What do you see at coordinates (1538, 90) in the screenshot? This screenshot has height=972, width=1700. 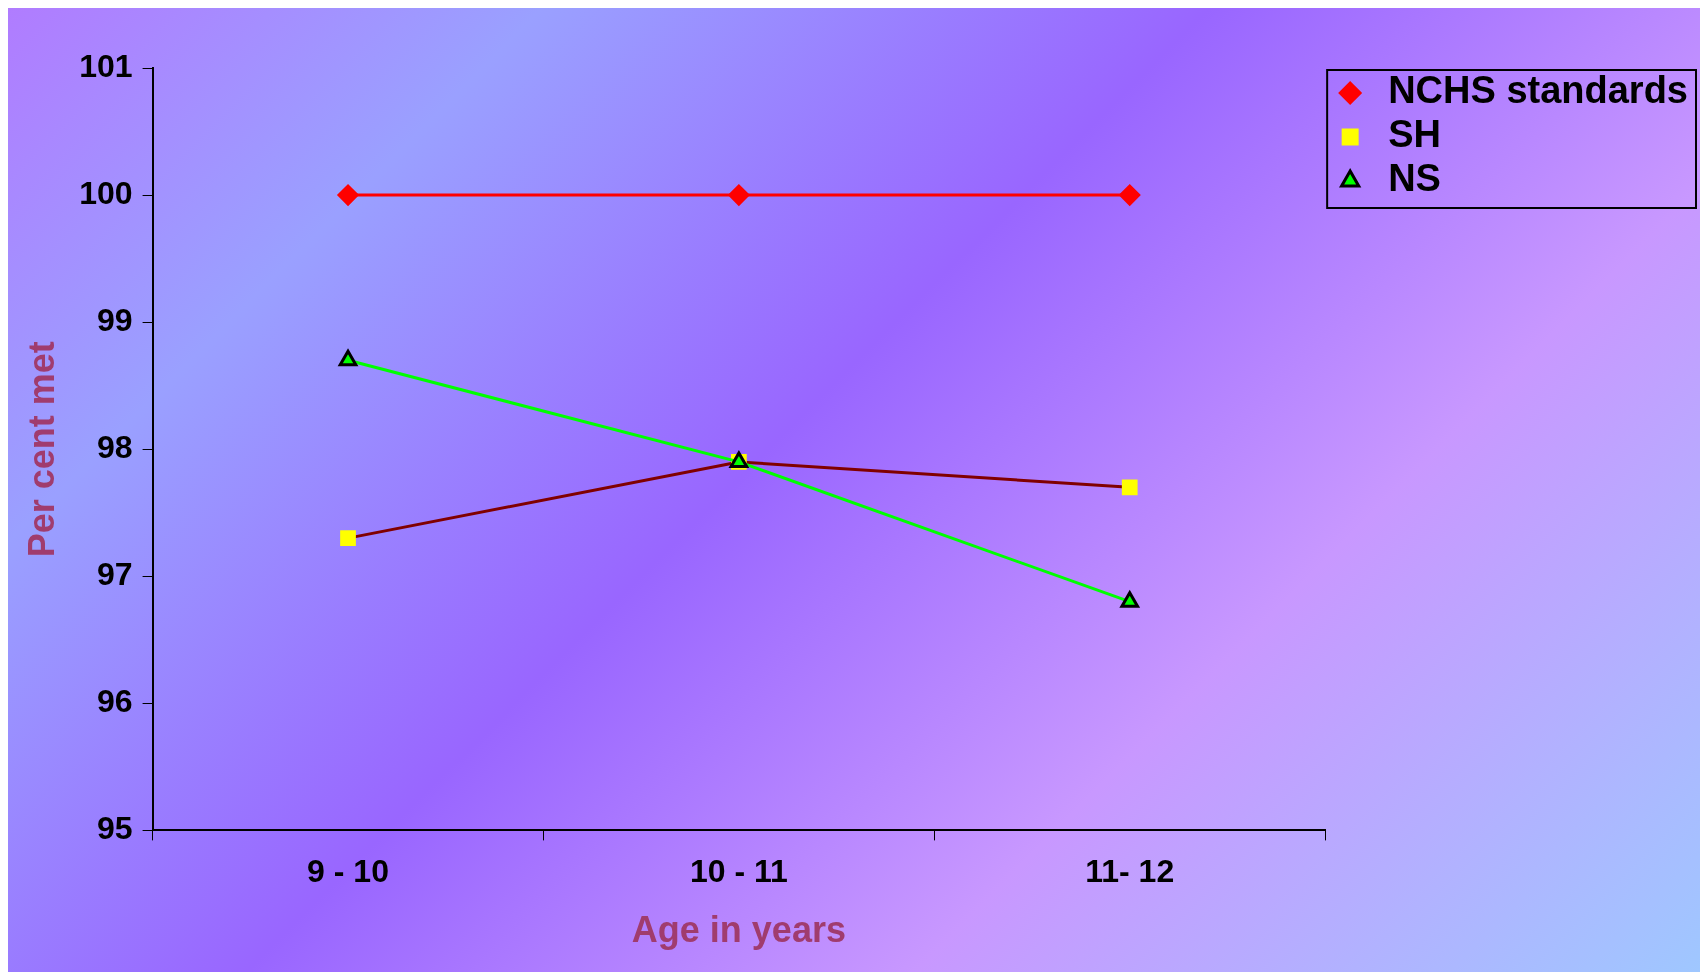 I see `legend-label: NCHS standards` at bounding box center [1538, 90].